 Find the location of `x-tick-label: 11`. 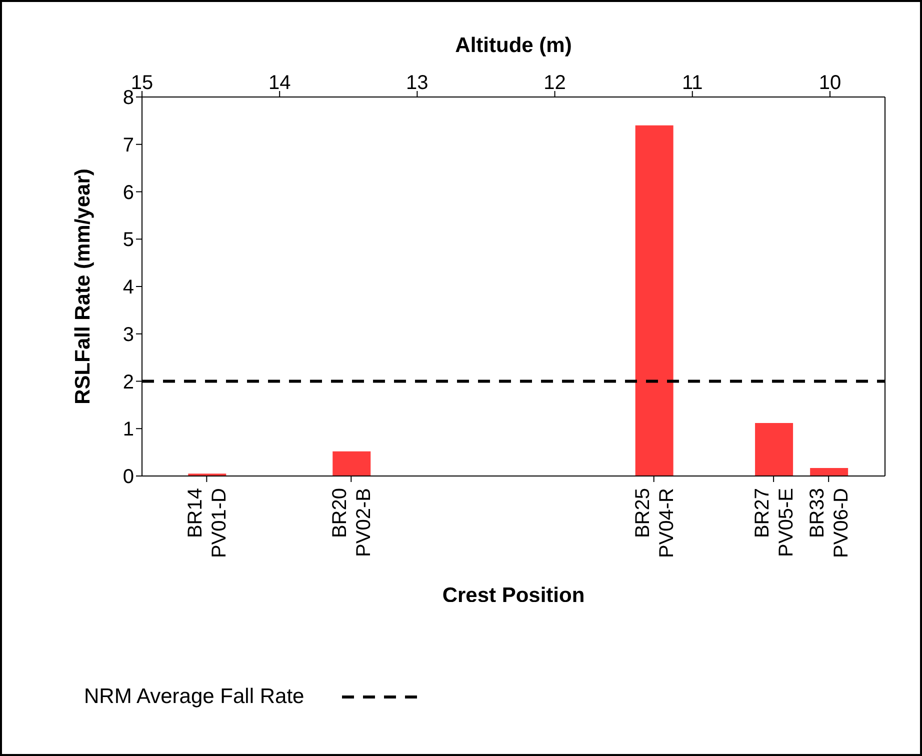

x-tick-label: 11 is located at coordinates (692, 83).